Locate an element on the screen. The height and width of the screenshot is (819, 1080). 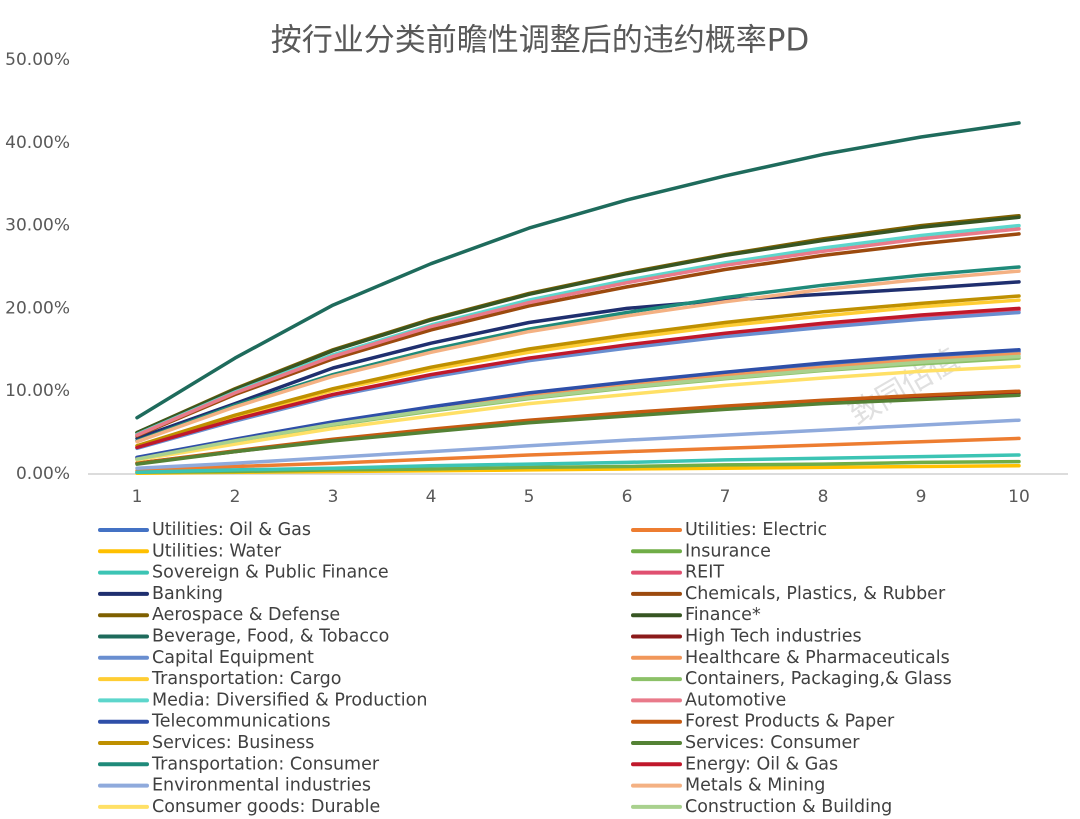
x-tick-label: 6 is located at coordinates (627, 497).